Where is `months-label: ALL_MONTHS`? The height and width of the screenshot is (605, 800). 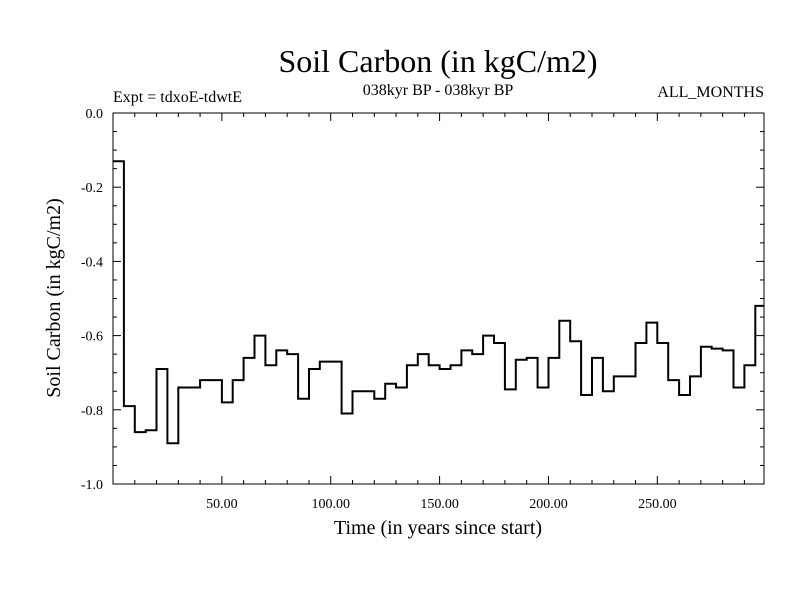
months-label: ALL_MONTHS is located at coordinates (710, 92).